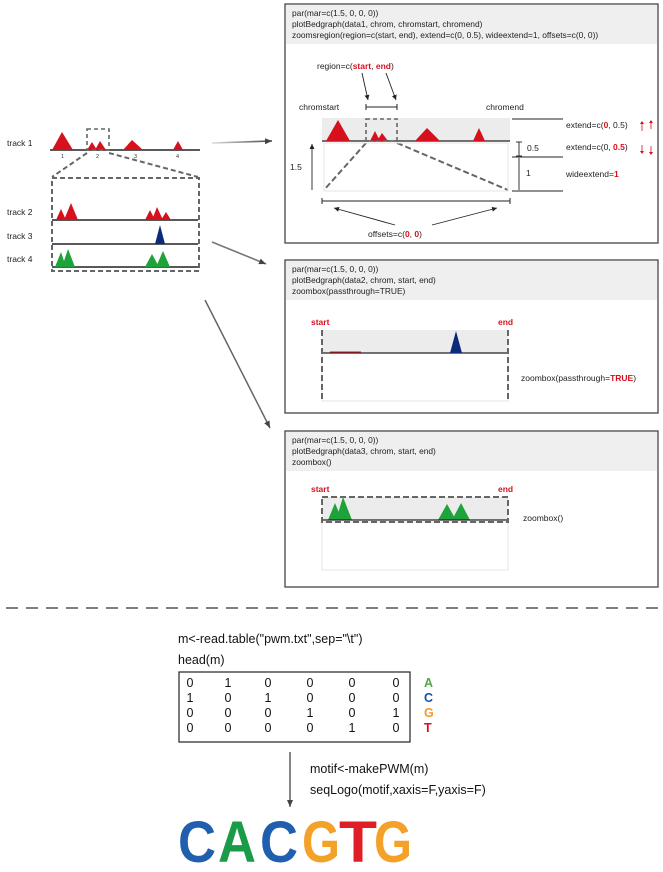 This screenshot has height=872, width=663. What do you see at coordinates (97, 157) in the screenshot?
I see `tick-label: 2` at bounding box center [97, 157].